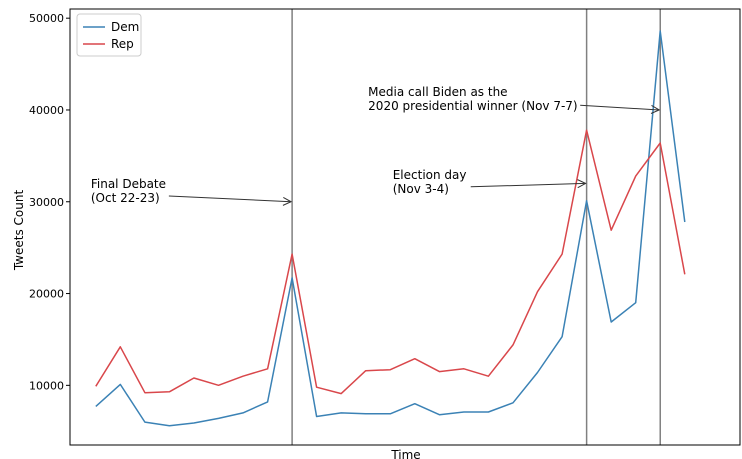 The image size is (742, 459). What do you see at coordinates (46, 202) in the screenshot?
I see `y-tick-label: 30000` at bounding box center [46, 202].